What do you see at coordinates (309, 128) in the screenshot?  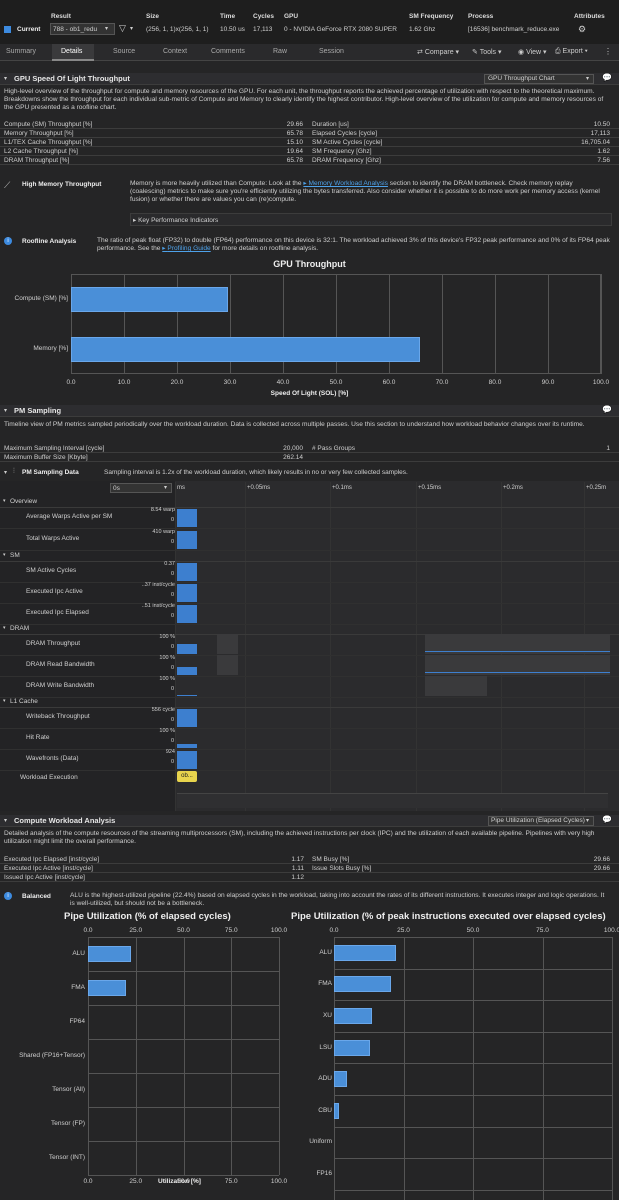 I see `sol-row-divider` at bounding box center [309, 128].